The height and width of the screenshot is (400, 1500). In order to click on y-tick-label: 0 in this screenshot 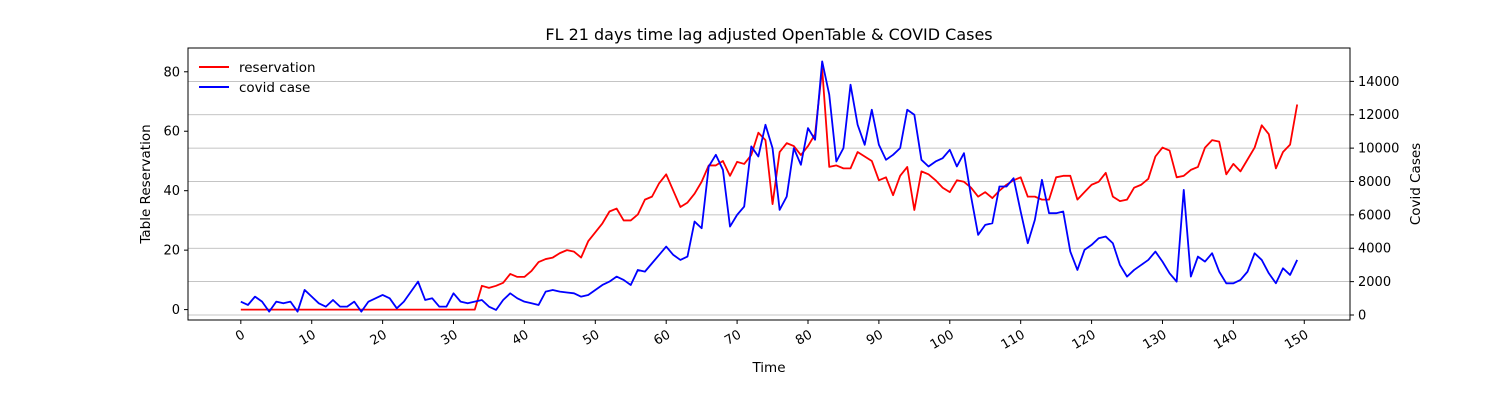, I will do `click(176, 310)`.